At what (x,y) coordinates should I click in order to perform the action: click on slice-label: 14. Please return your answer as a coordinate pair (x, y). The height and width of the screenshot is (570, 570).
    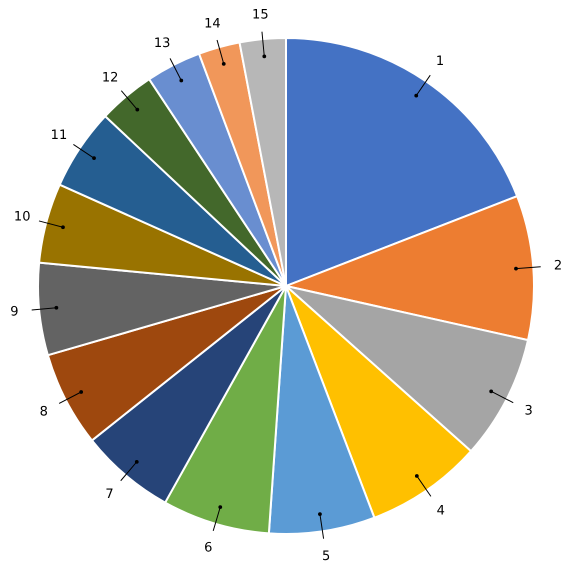
    Looking at the image, I should click on (212, 24).